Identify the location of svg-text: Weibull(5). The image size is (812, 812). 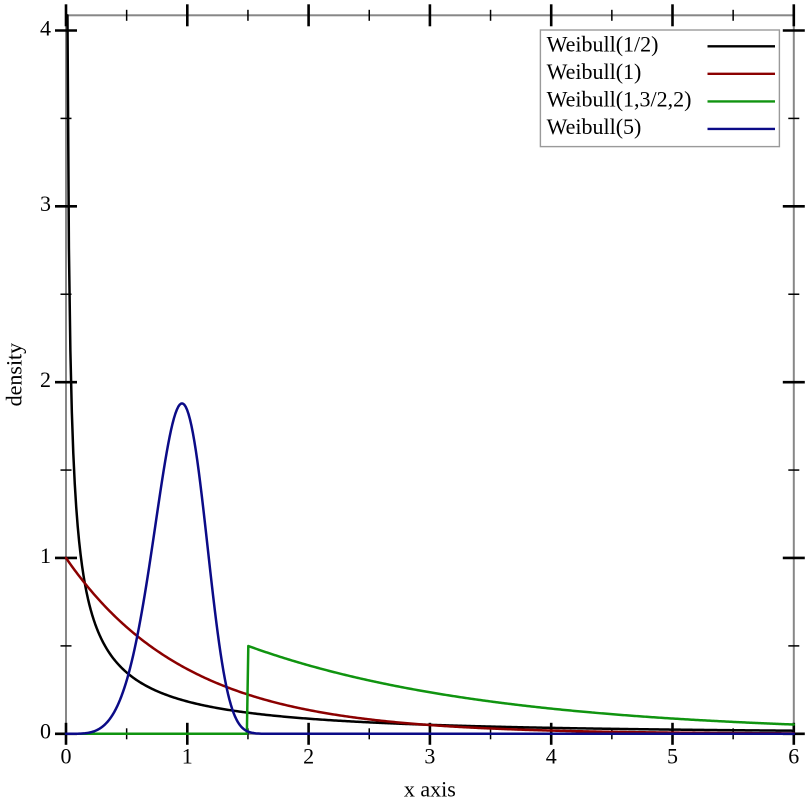
(594, 126).